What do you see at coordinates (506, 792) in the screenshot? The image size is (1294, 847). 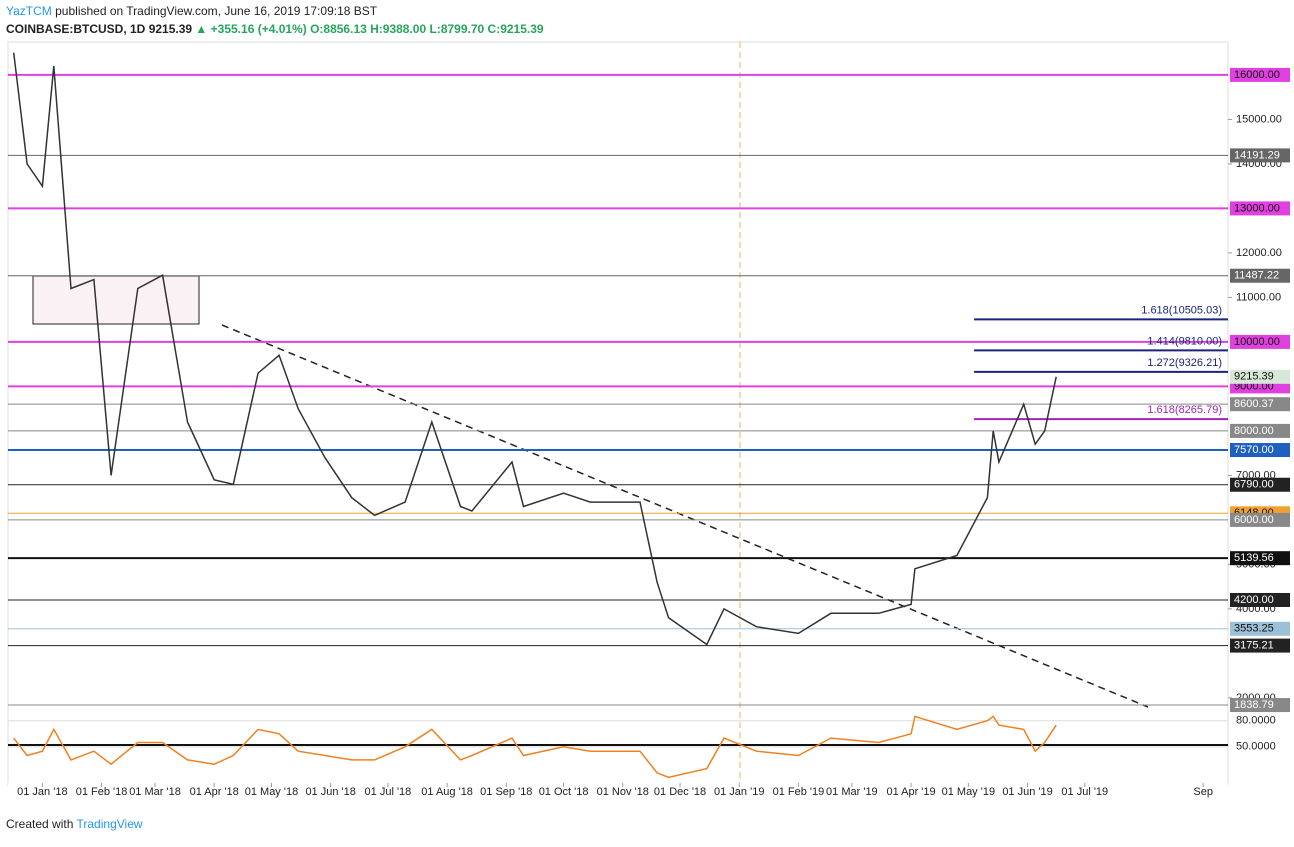 I see `x-tick-label: 01 Sep '18` at bounding box center [506, 792].